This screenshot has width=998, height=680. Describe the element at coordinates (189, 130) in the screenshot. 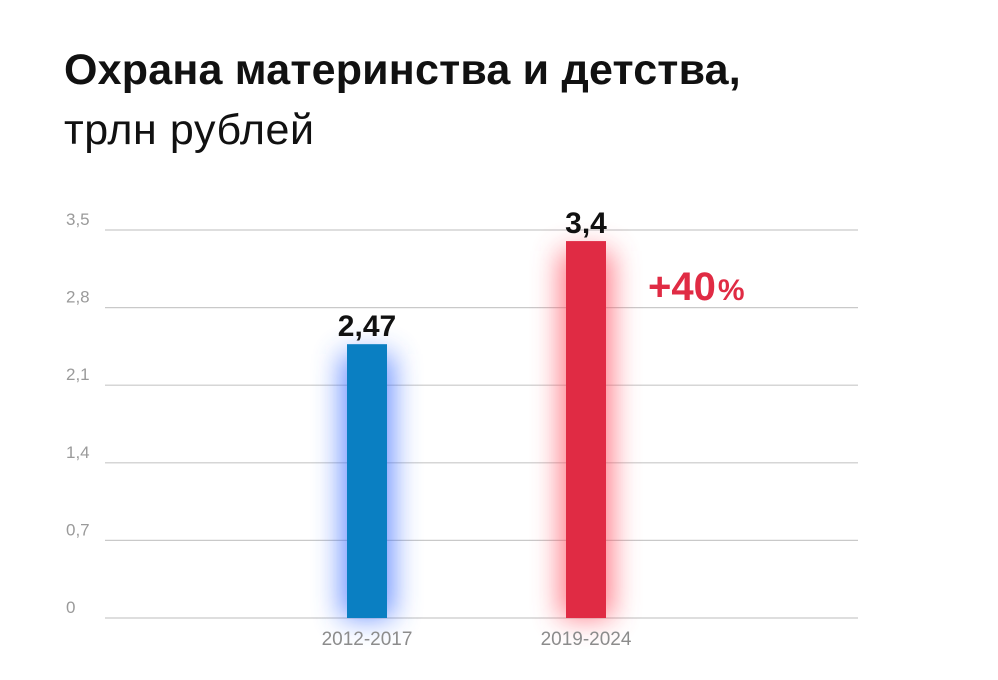

I see `chart-subtitle: трлн рублей` at that location.